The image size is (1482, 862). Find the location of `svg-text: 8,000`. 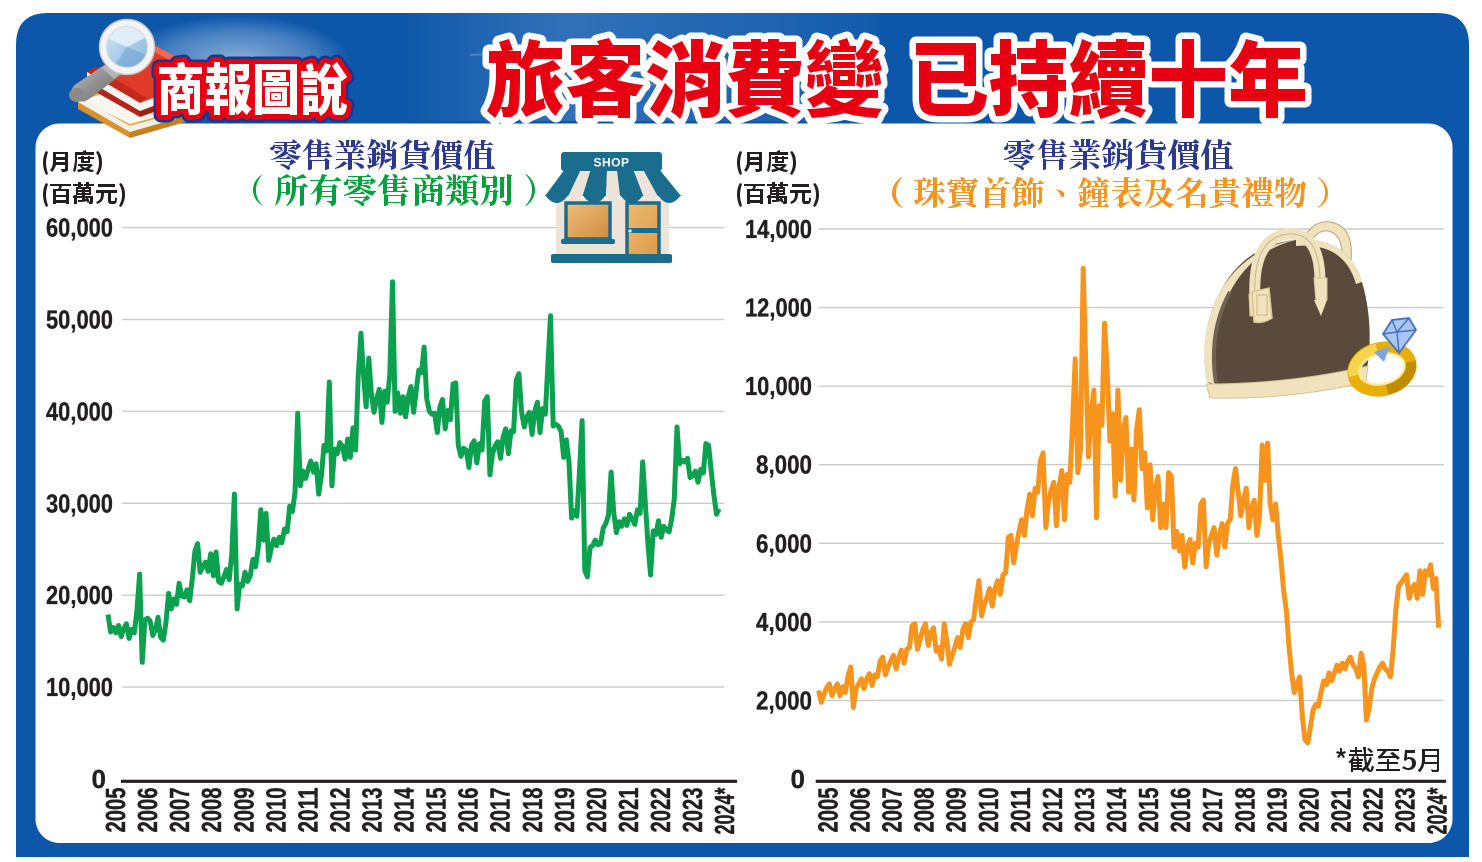

svg-text: 8,000 is located at coordinates (784, 465).